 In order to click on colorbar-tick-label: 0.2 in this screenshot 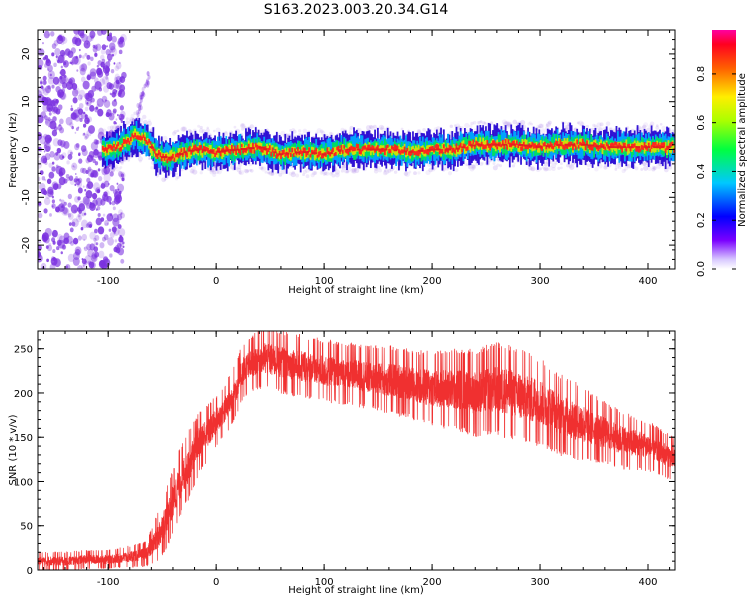, I will do `click(701, 220)`.